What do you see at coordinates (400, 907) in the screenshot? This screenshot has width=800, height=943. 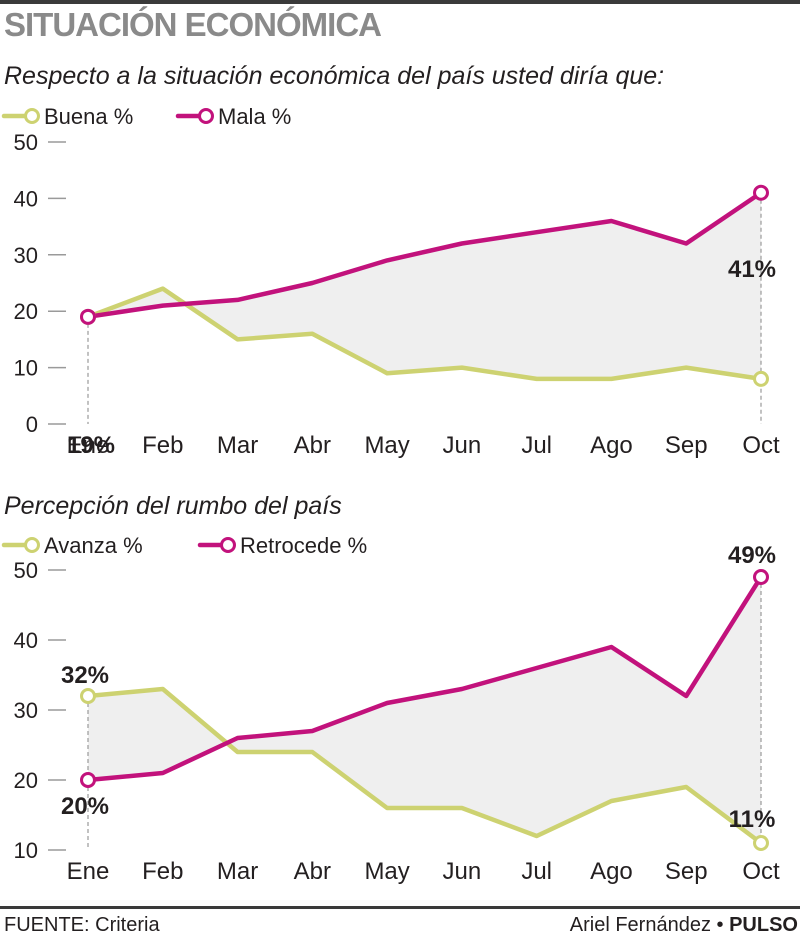 I see `footer-rule` at bounding box center [400, 907].